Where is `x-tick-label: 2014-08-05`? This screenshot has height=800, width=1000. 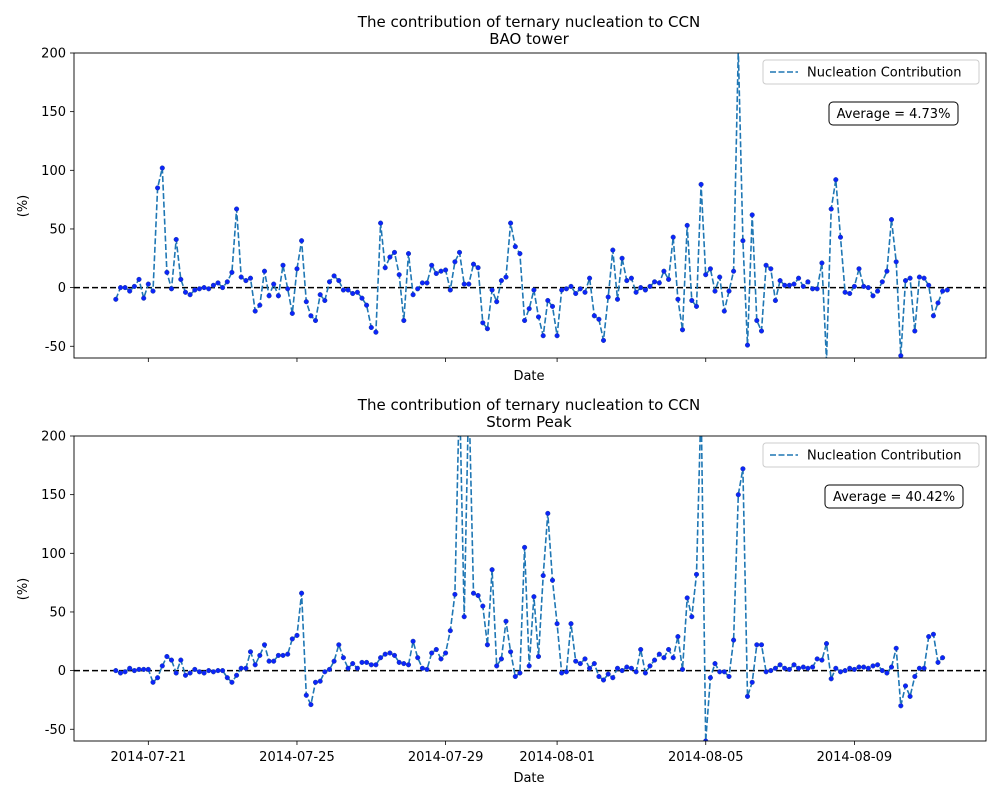
x-tick-label: 2014-08-05 is located at coordinates (706, 757).